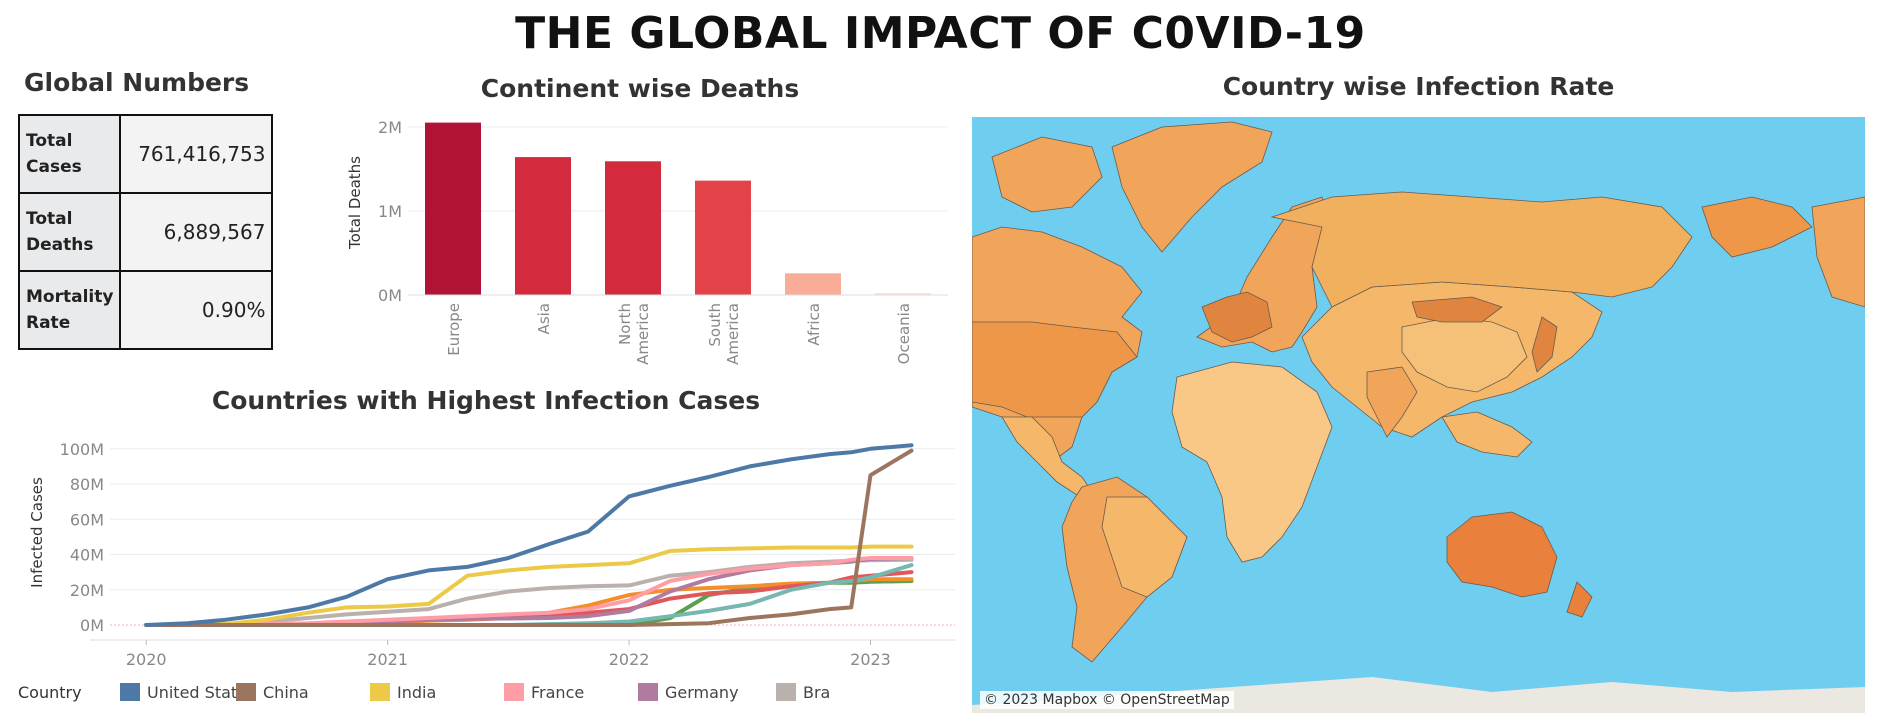 This screenshot has width=1881, height=725. What do you see at coordinates (1237, 317) in the screenshot?
I see `western-europe-shape` at bounding box center [1237, 317].